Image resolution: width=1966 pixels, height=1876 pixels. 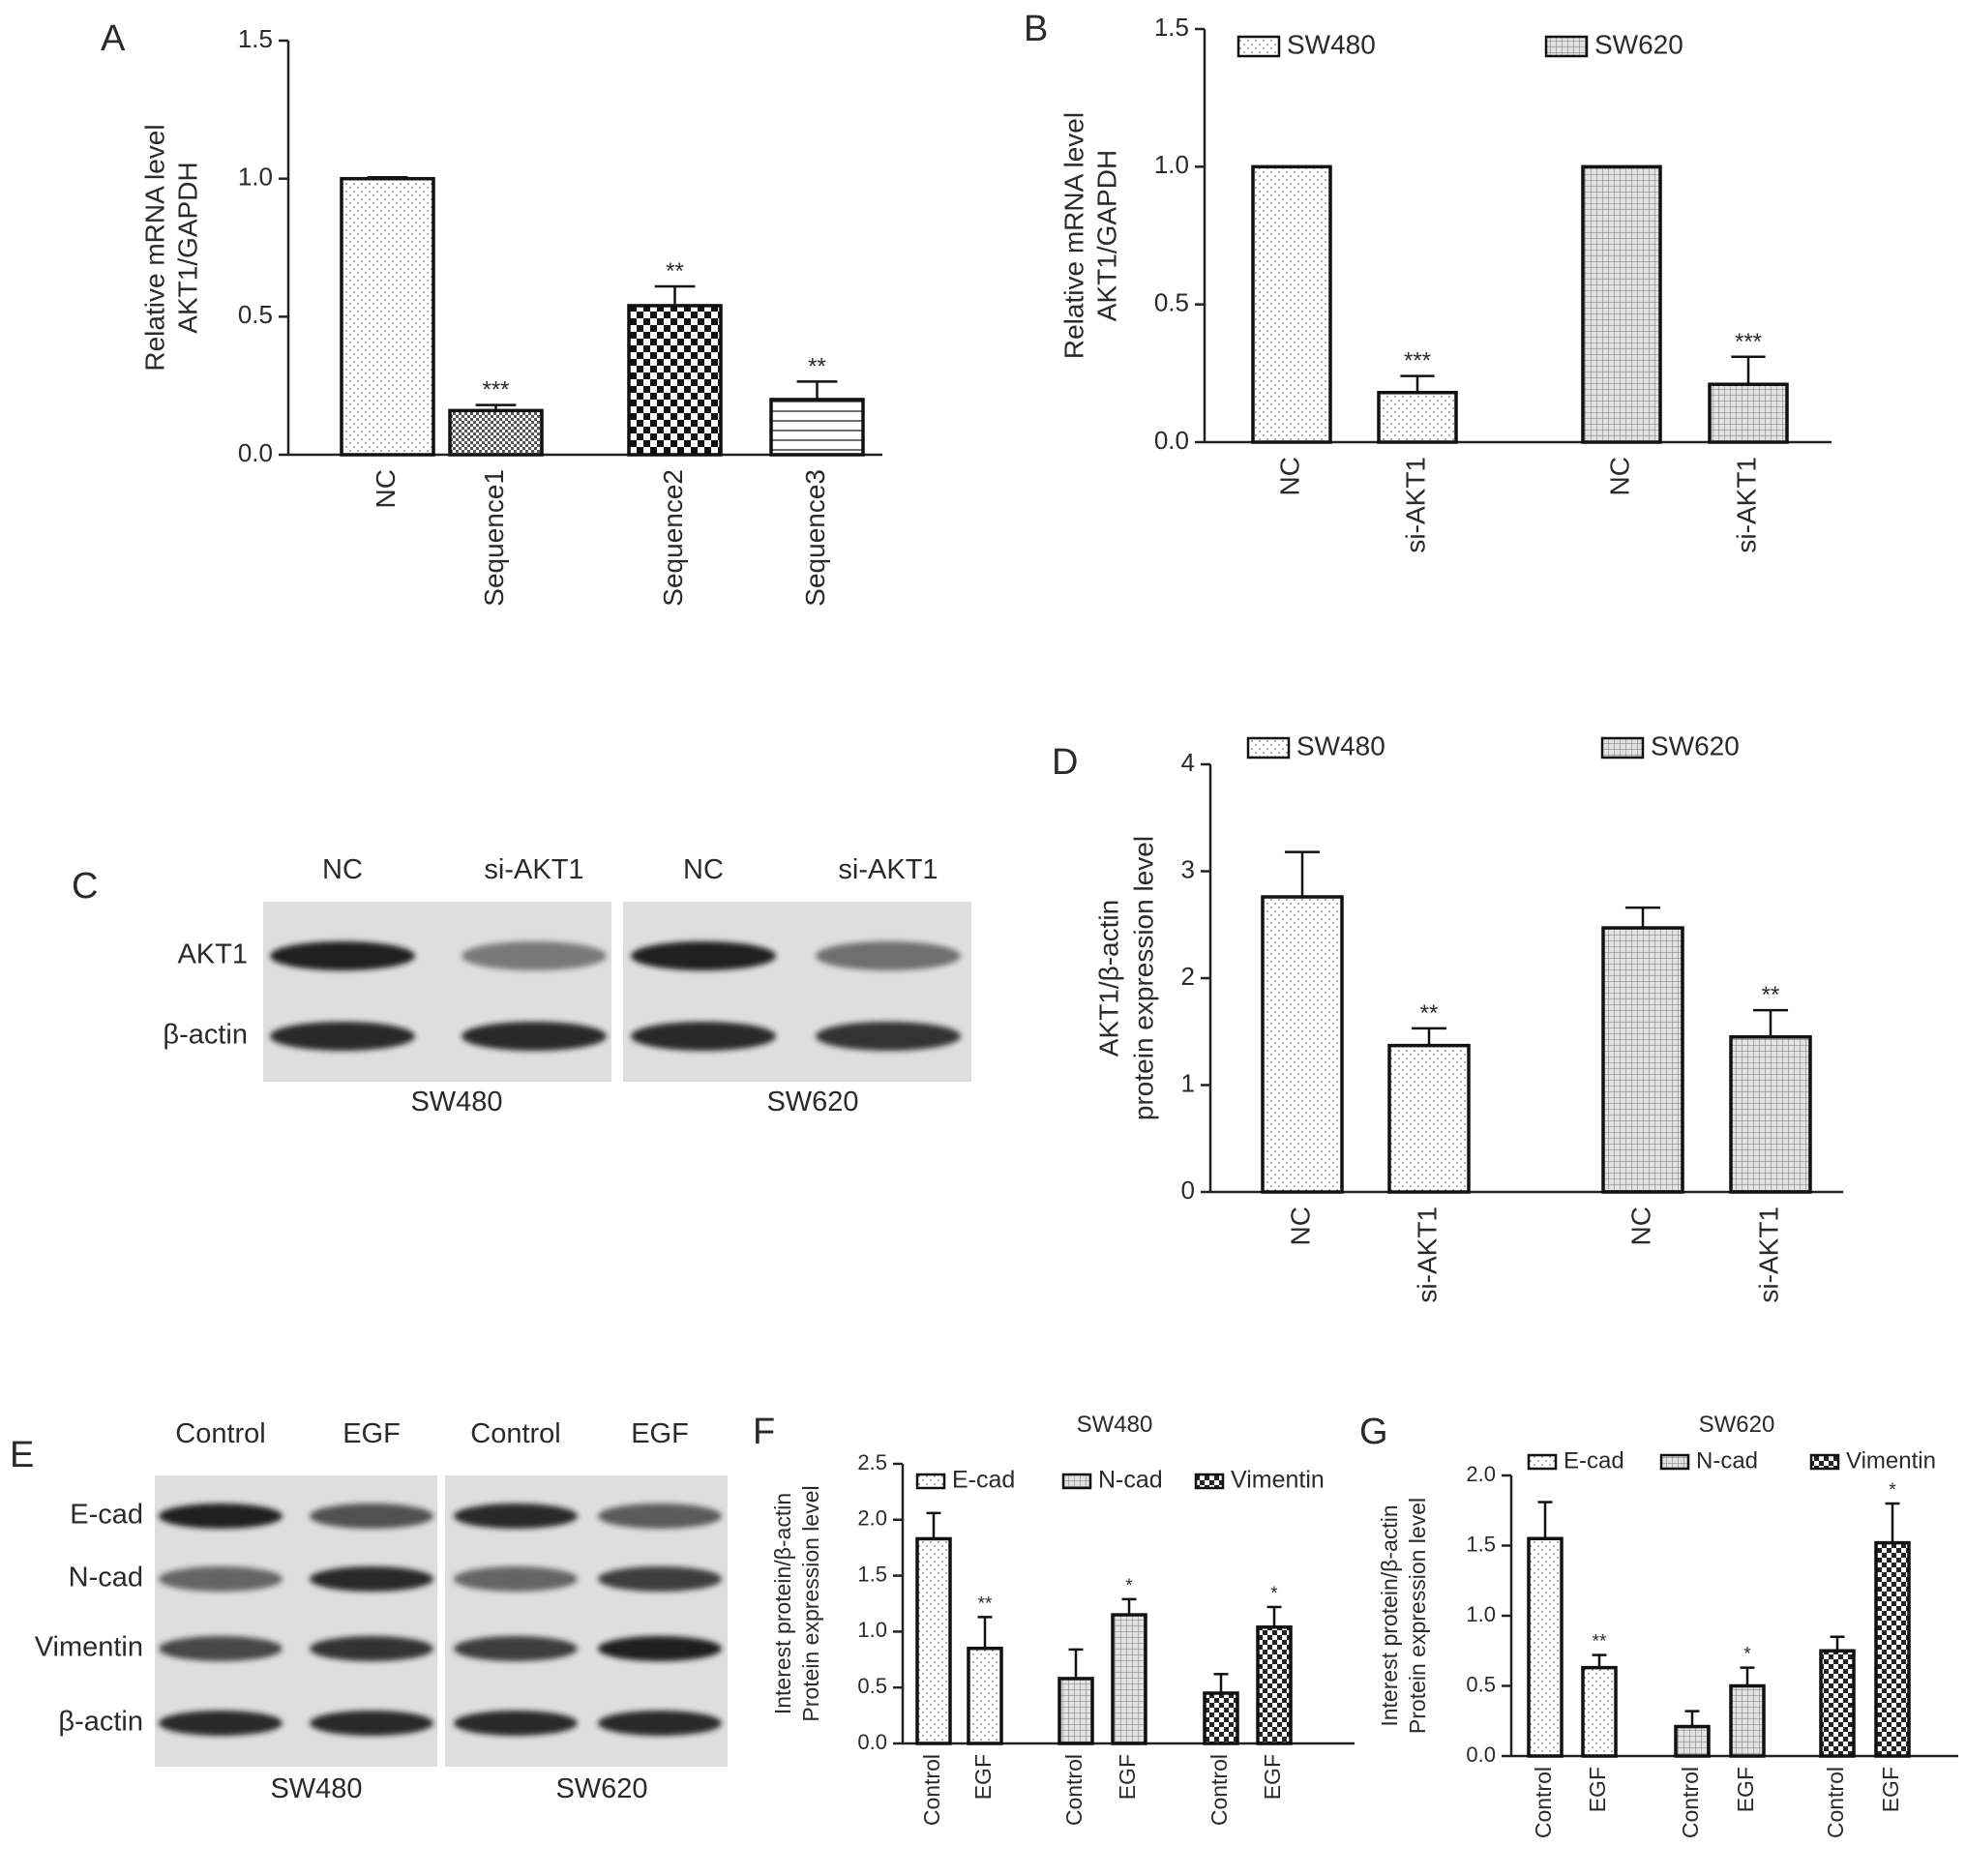 What do you see at coordinates (673, 538) in the screenshot?
I see `x-tick-label: Sequence2` at bounding box center [673, 538].